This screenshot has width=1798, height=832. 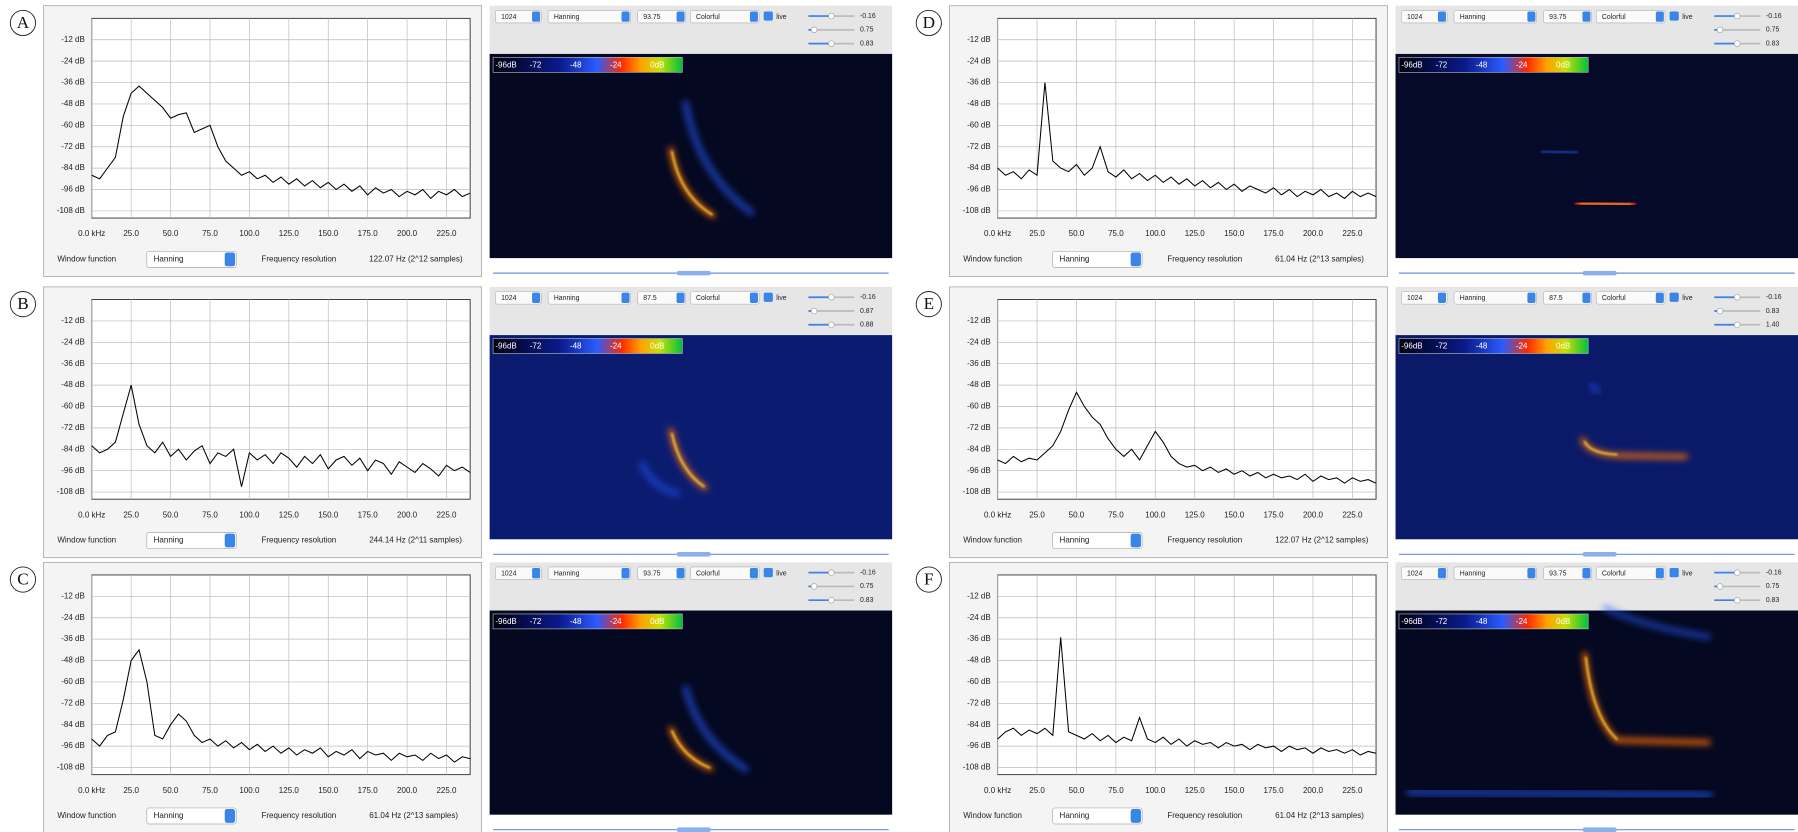 What do you see at coordinates (171, 233) in the screenshot?
I see `x-tick-label: 50.0` at bounding box center [171, 233].